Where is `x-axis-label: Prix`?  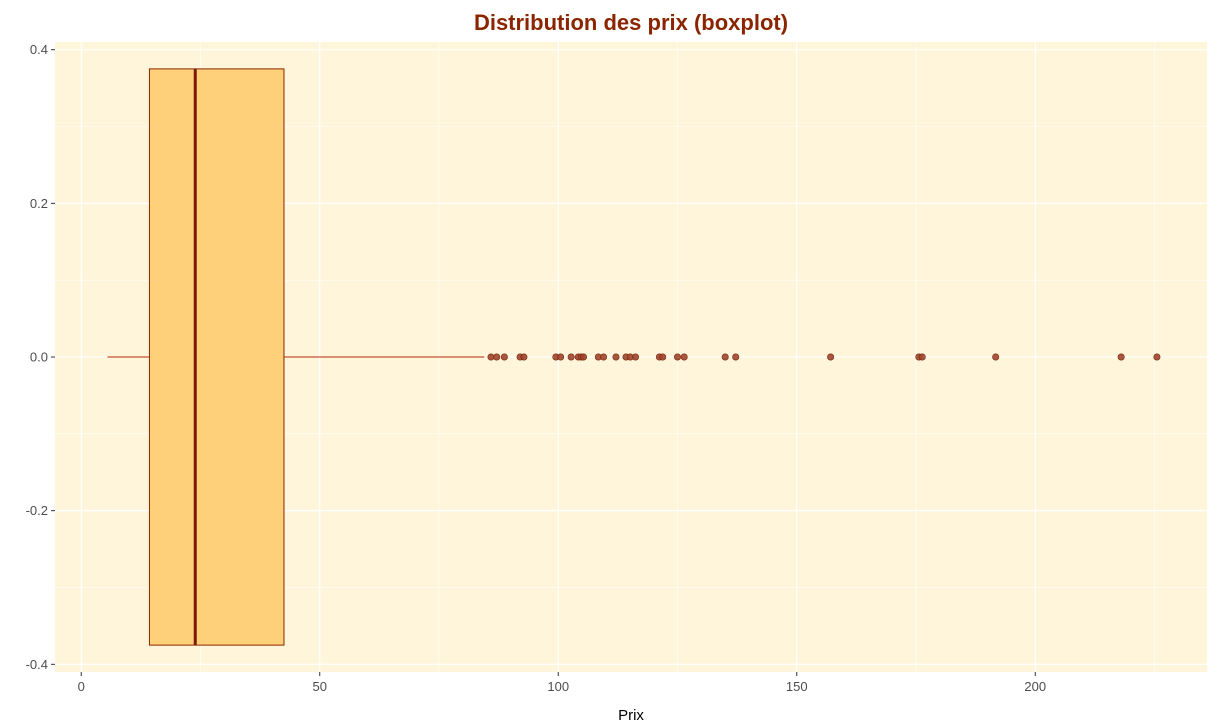
x-axis-label: Prix is located at coordinates (631, 715).